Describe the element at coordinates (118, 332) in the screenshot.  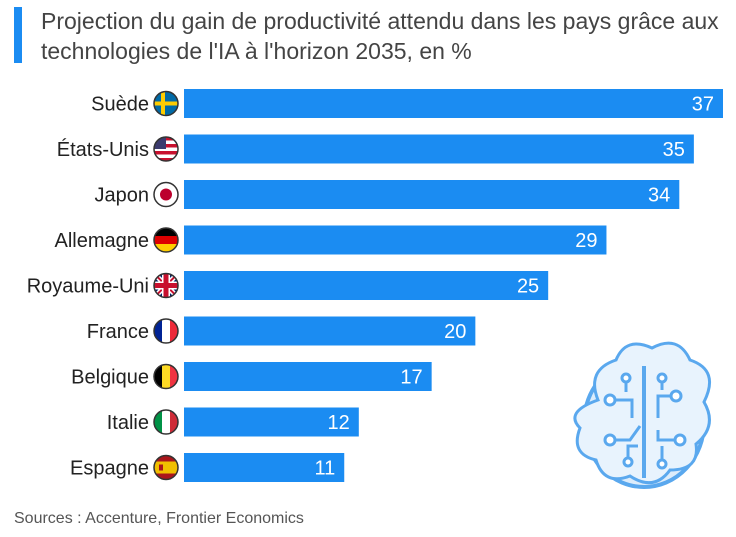
I see `category-label: France` at that location.